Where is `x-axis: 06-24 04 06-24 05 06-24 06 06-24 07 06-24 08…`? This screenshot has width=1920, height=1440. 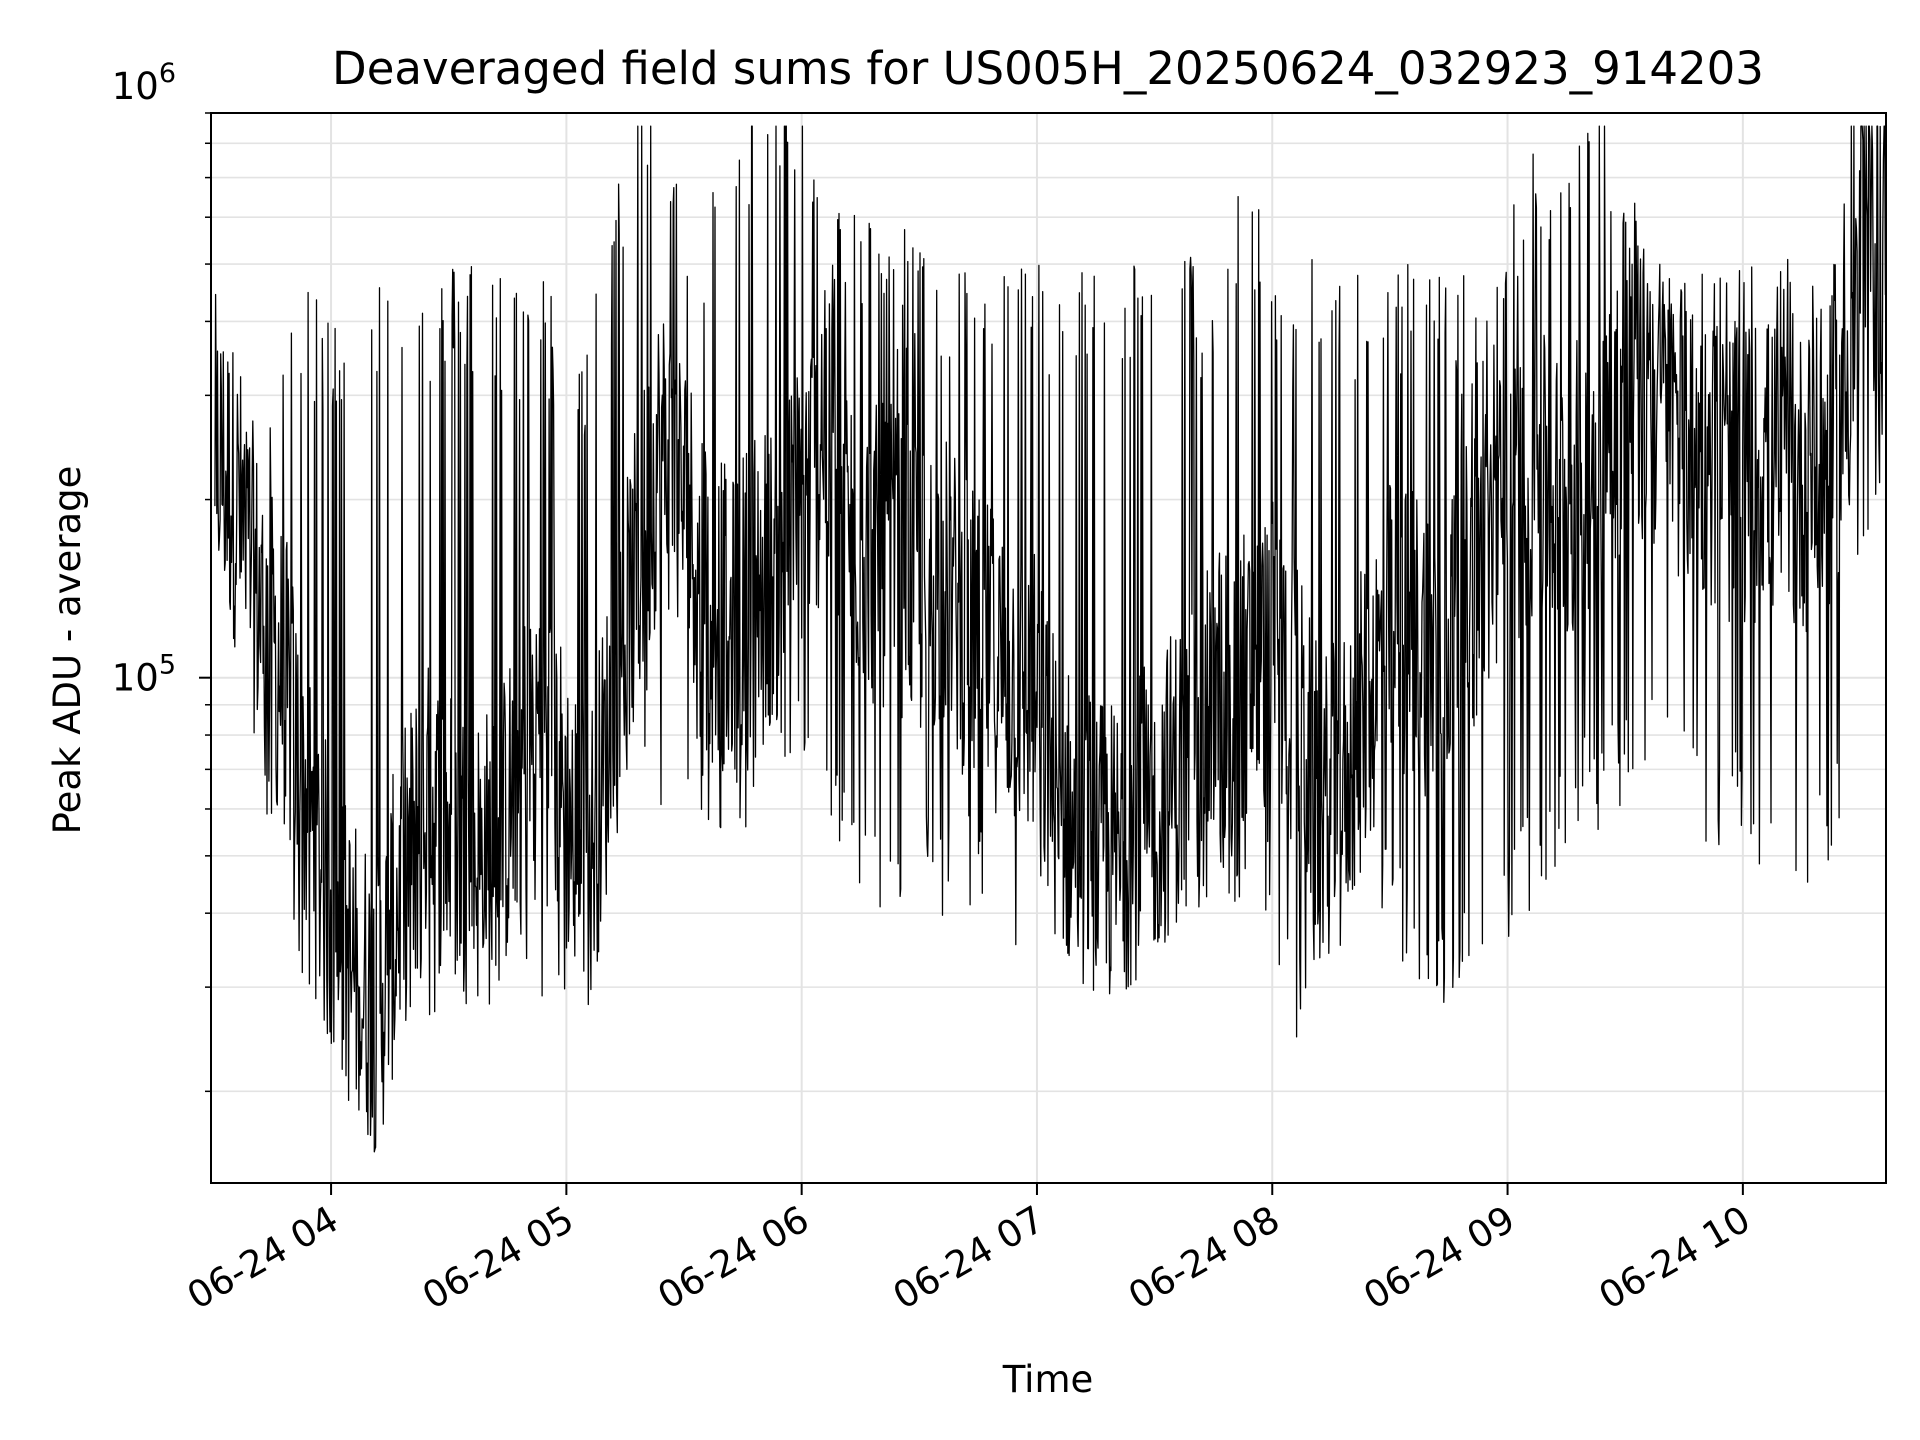
x-axis: 06-24 04 06-24 05 06-24 06 06-24 07 06-24 08… is located at coordinates (968, 1250).